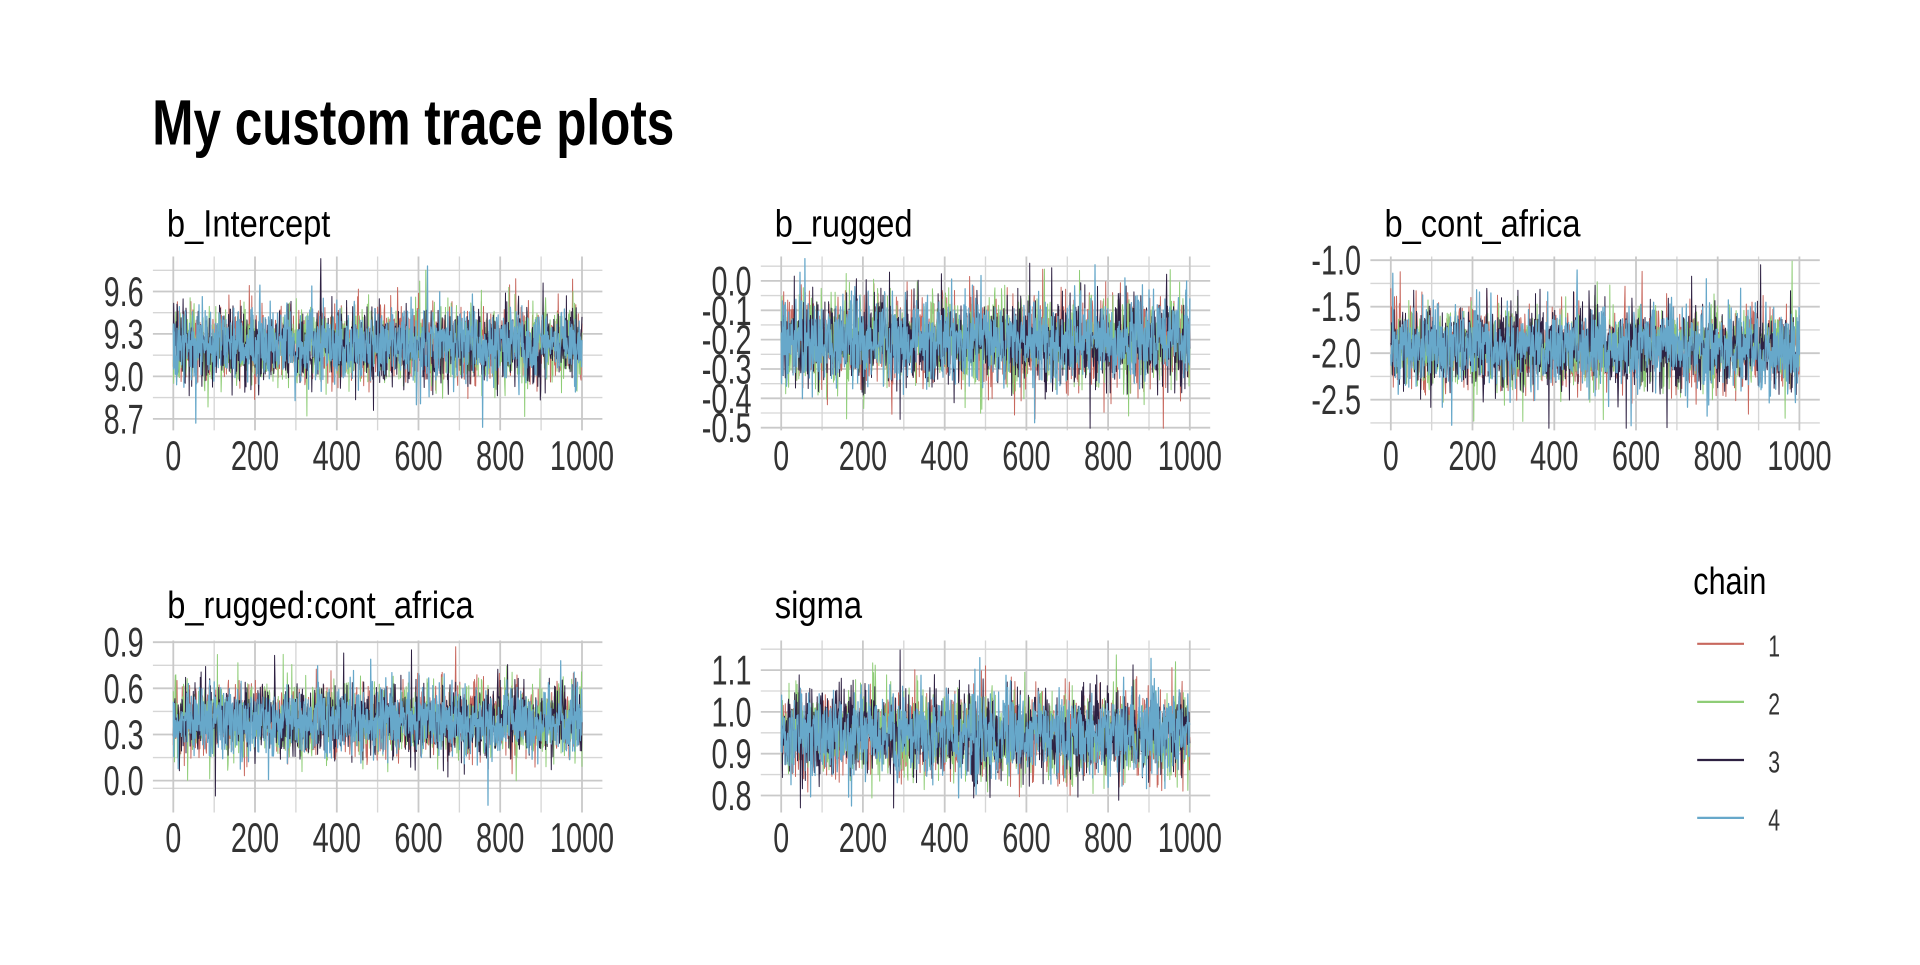 The width and height of the screenshot is (1920, 965). I want to click on svg-text: sigma, so click(819, 606).